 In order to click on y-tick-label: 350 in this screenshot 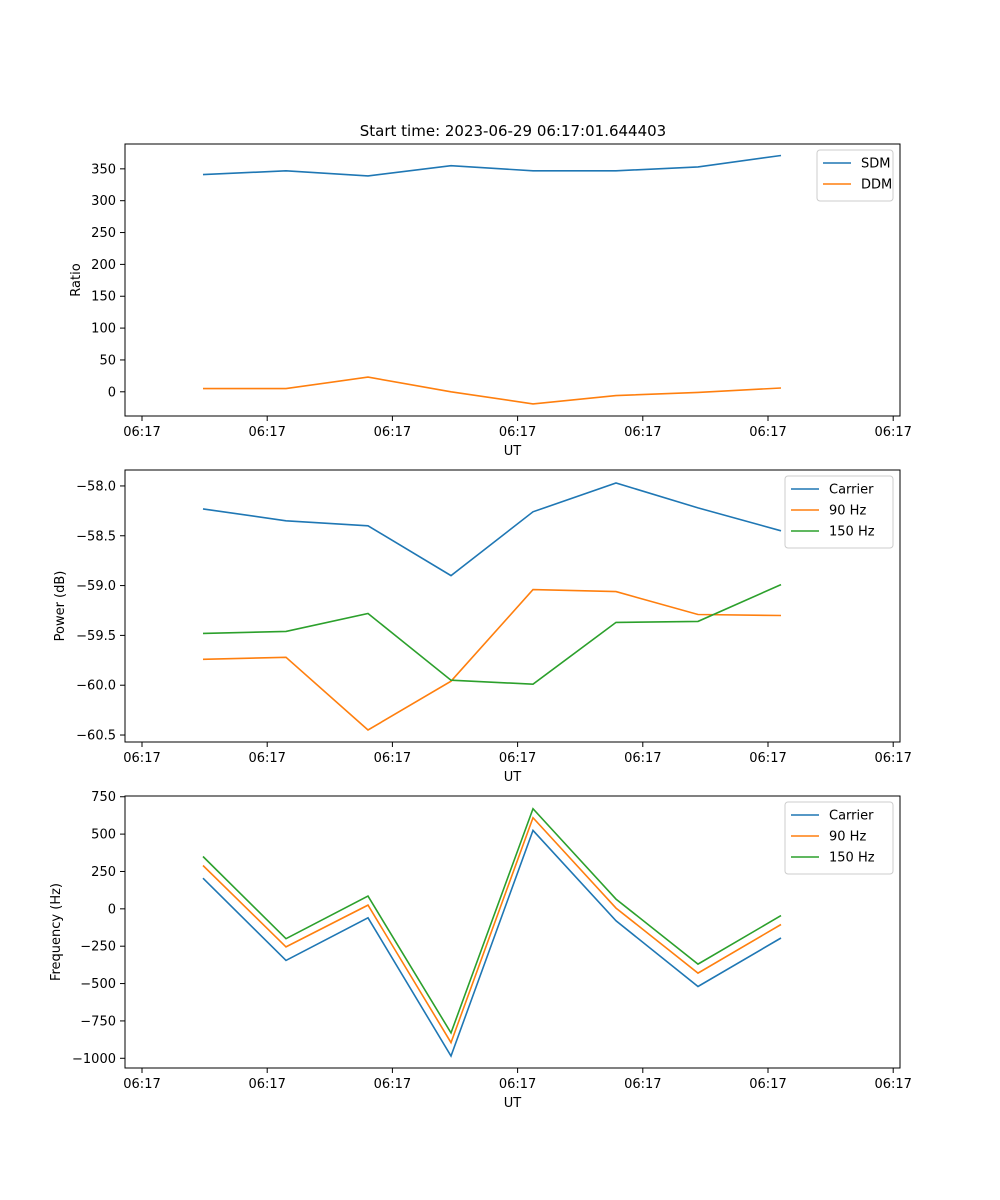, I will do `click(103, 169)`.